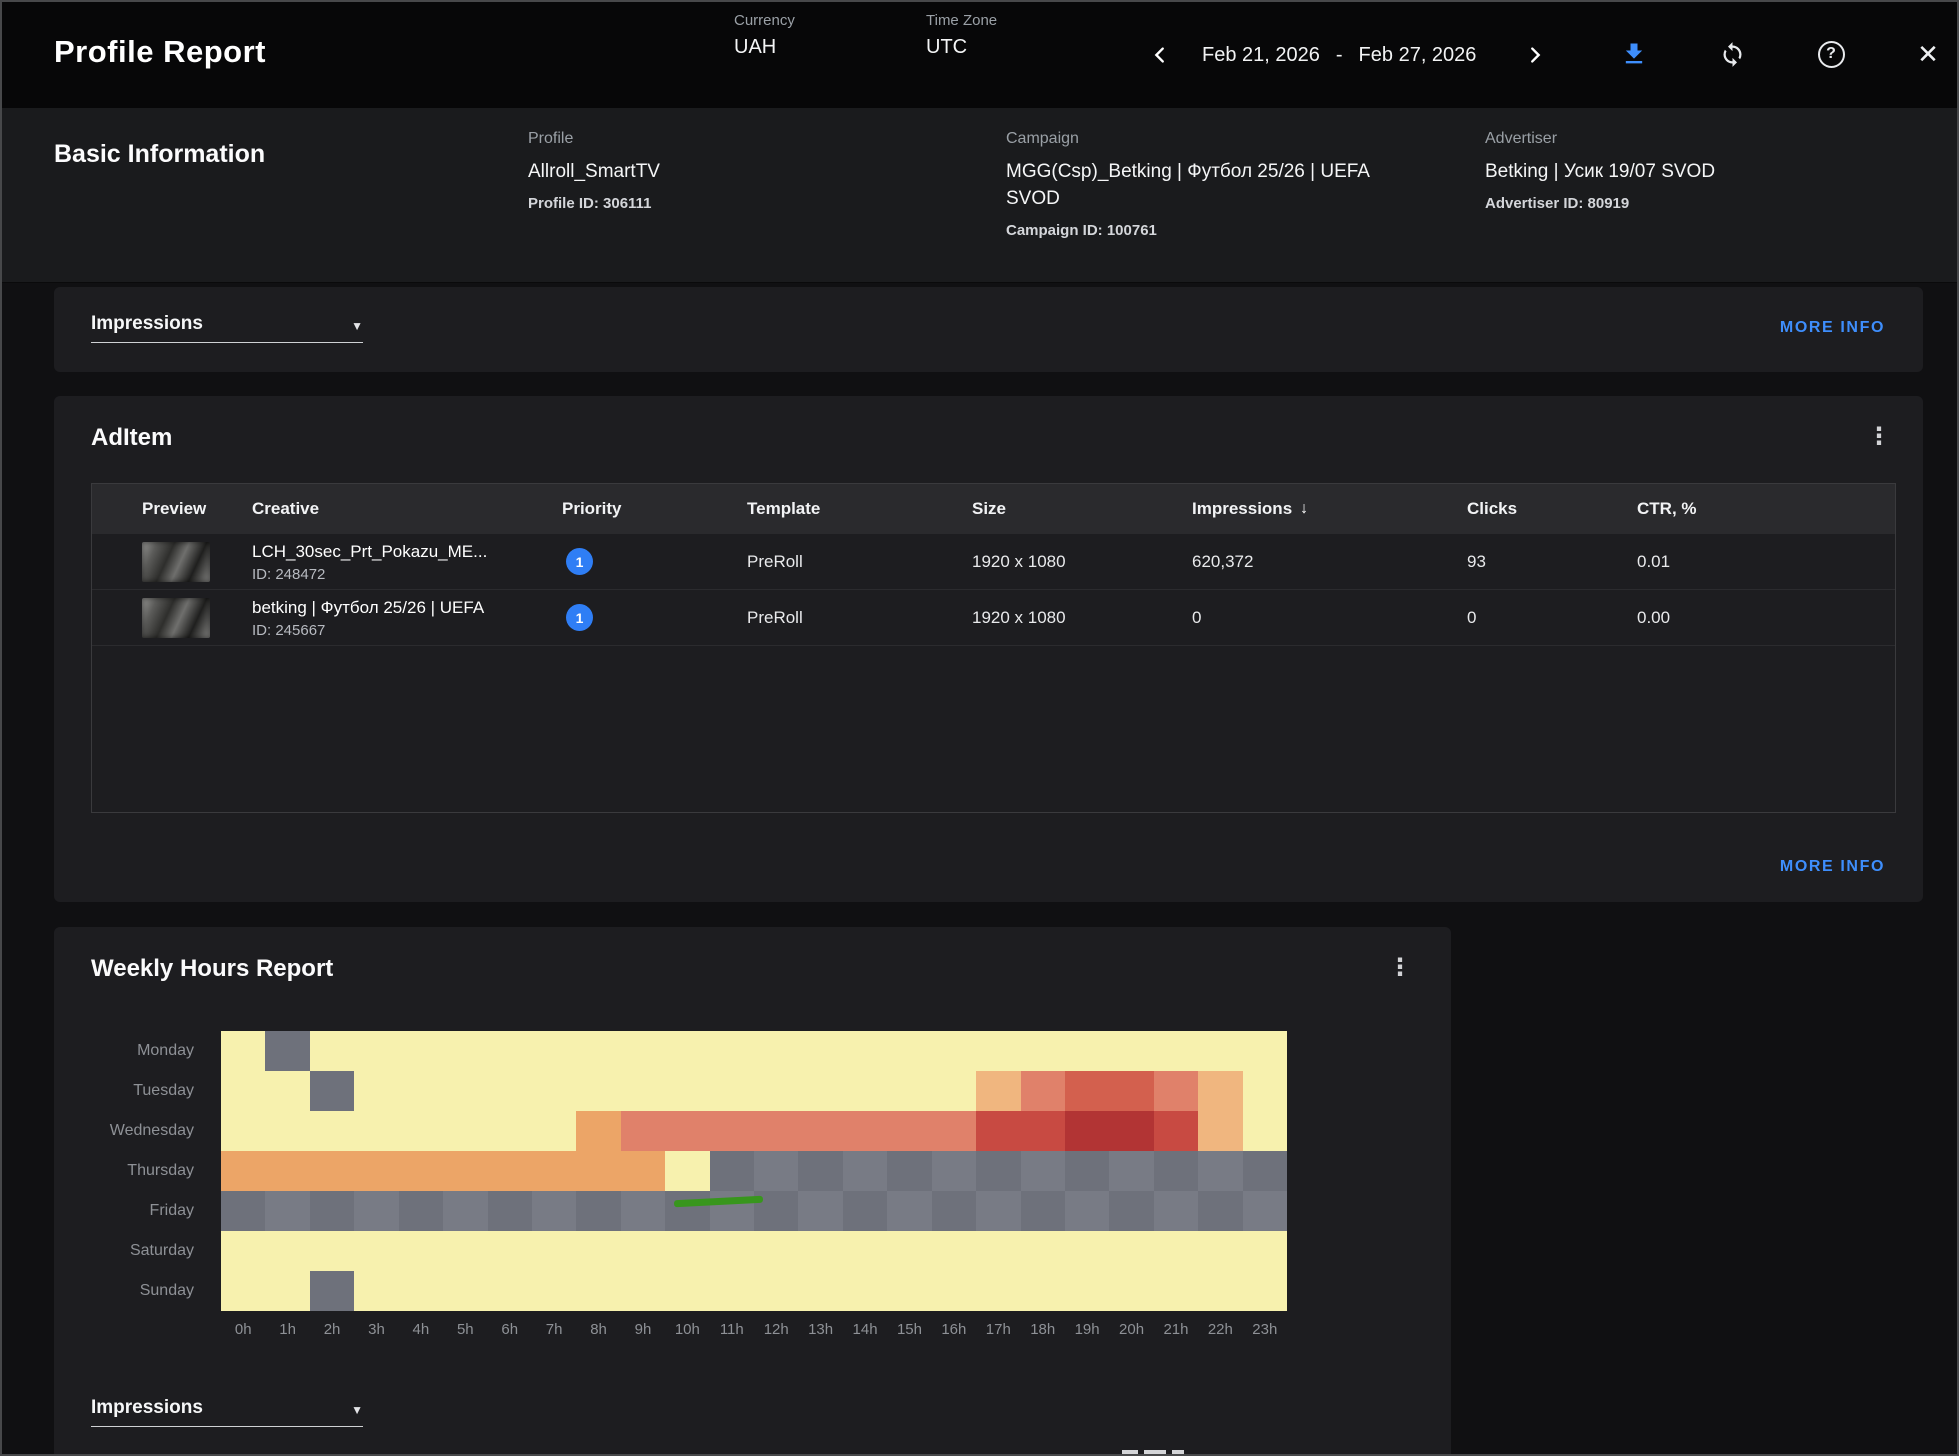 The image size is (1959, 1456). What do you see at coordinates (592, 508) in the screenshot?
I see `column-header-priority: Priority` at bounding box center [592, 508].